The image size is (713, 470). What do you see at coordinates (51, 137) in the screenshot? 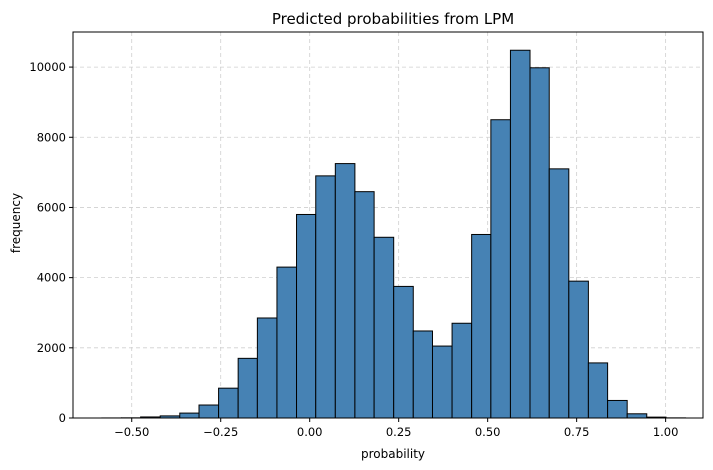
I see `y-tick-label: 8000` at bounding box center [51, 137].